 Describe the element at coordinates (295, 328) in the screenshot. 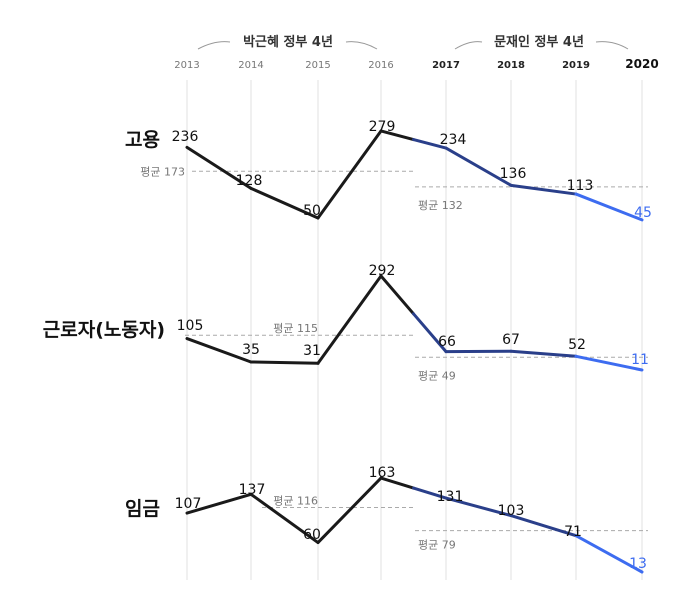

I see `average-label: 평균 115` at that location.